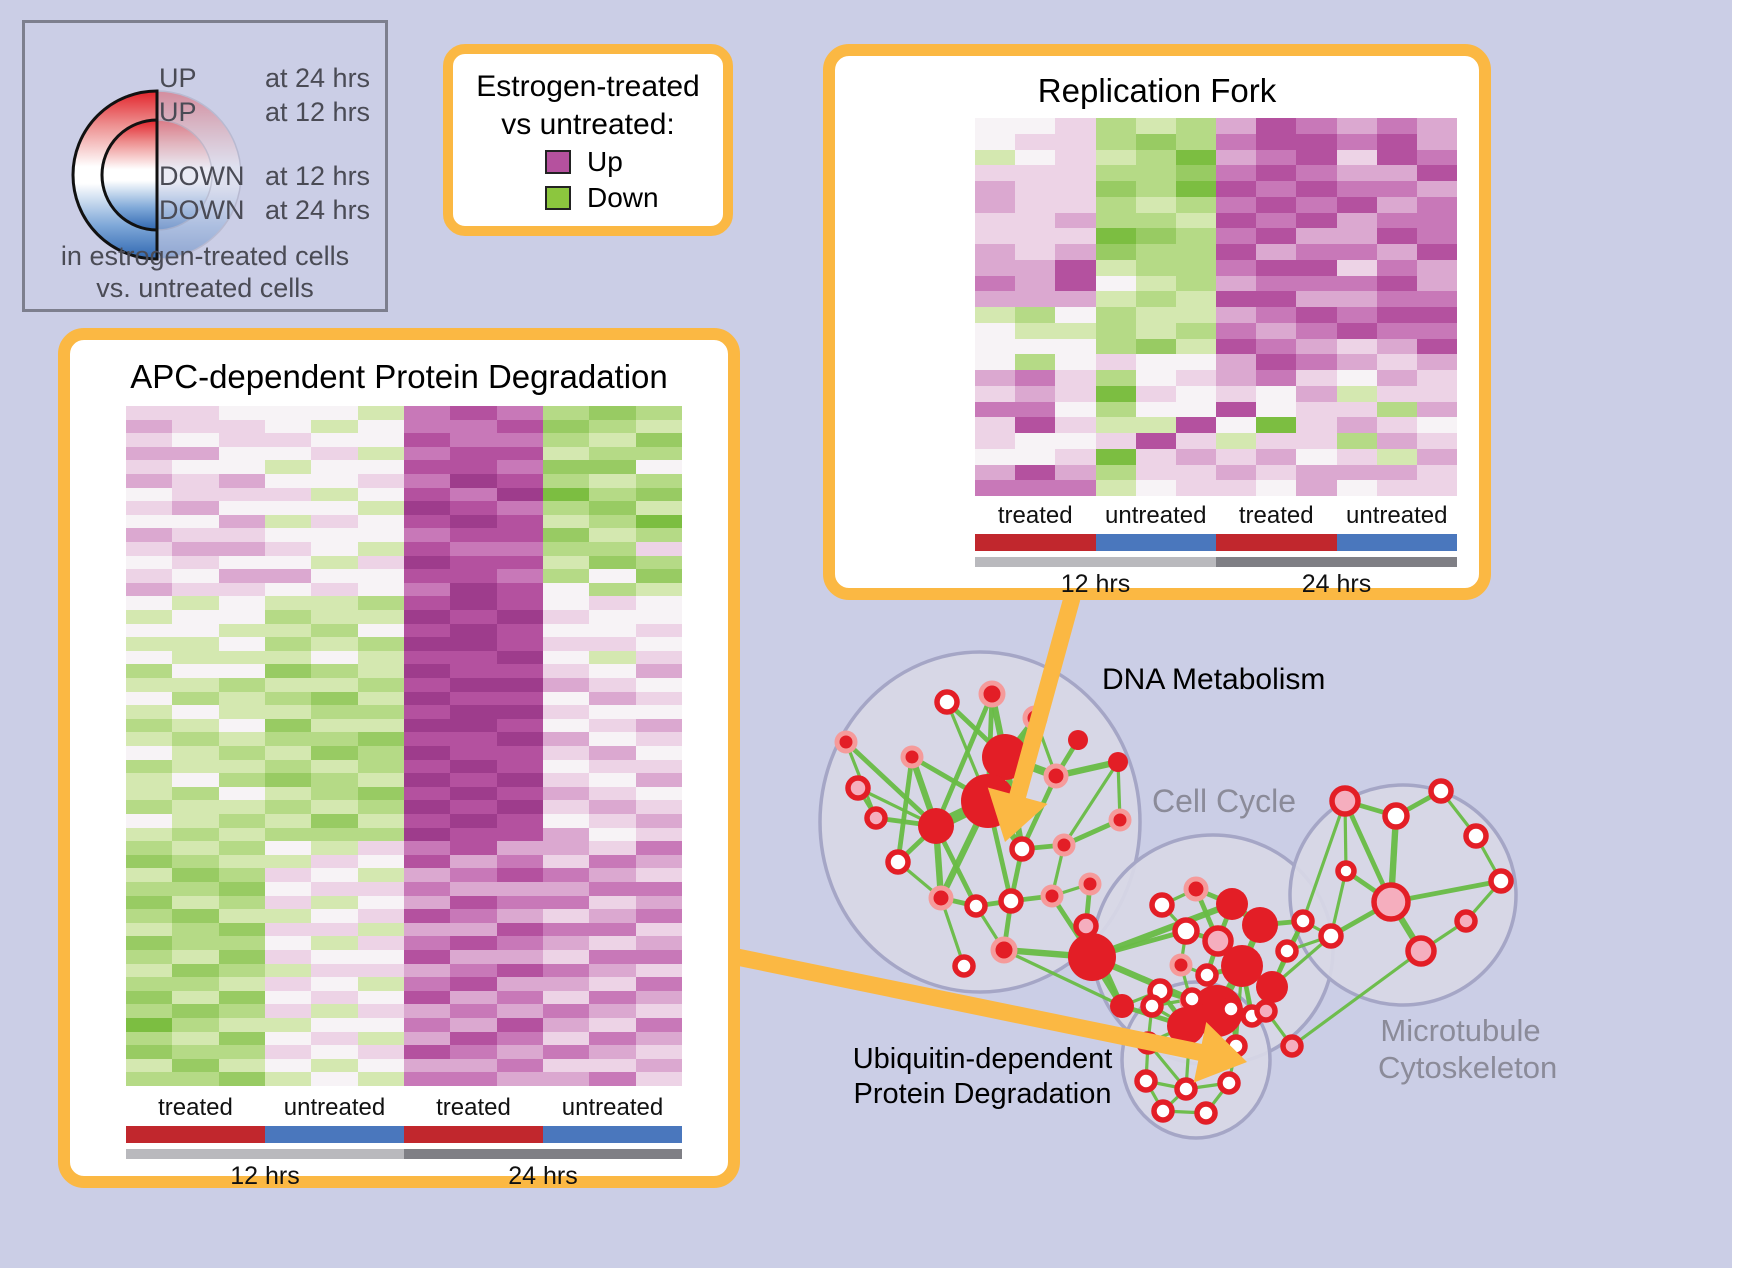 The height and width of the screenshot is (1279, 1750). Describe the element at coordinates (612, 1107) in the screenshot. I see `condition-label: untreated` at that location.